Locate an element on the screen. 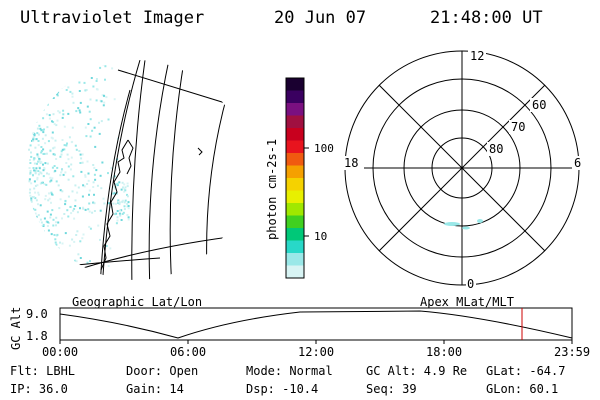  time-label: 21:48:00 UT is located at coordinates (486, 18).